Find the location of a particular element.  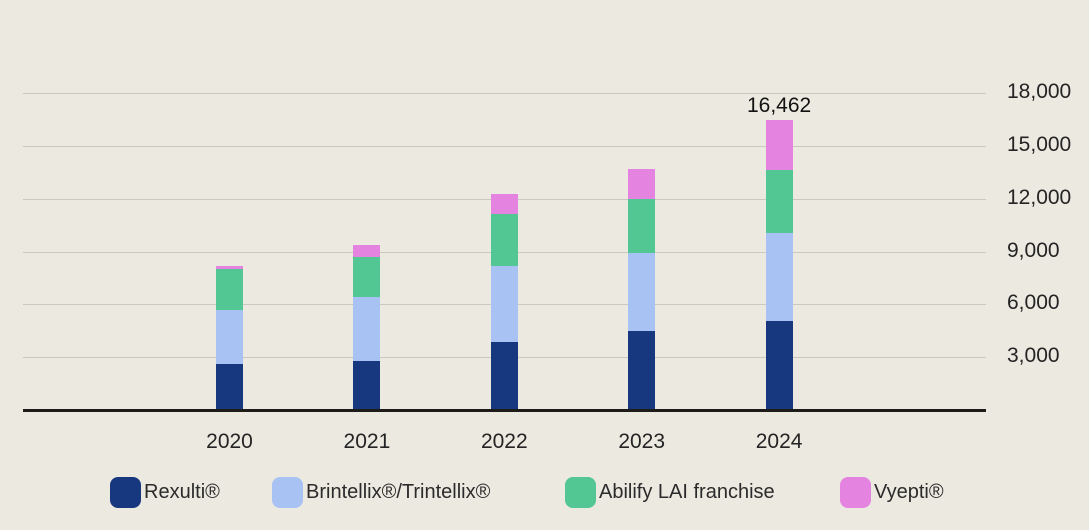

bar-2020 is located at coordinates (229, 337).